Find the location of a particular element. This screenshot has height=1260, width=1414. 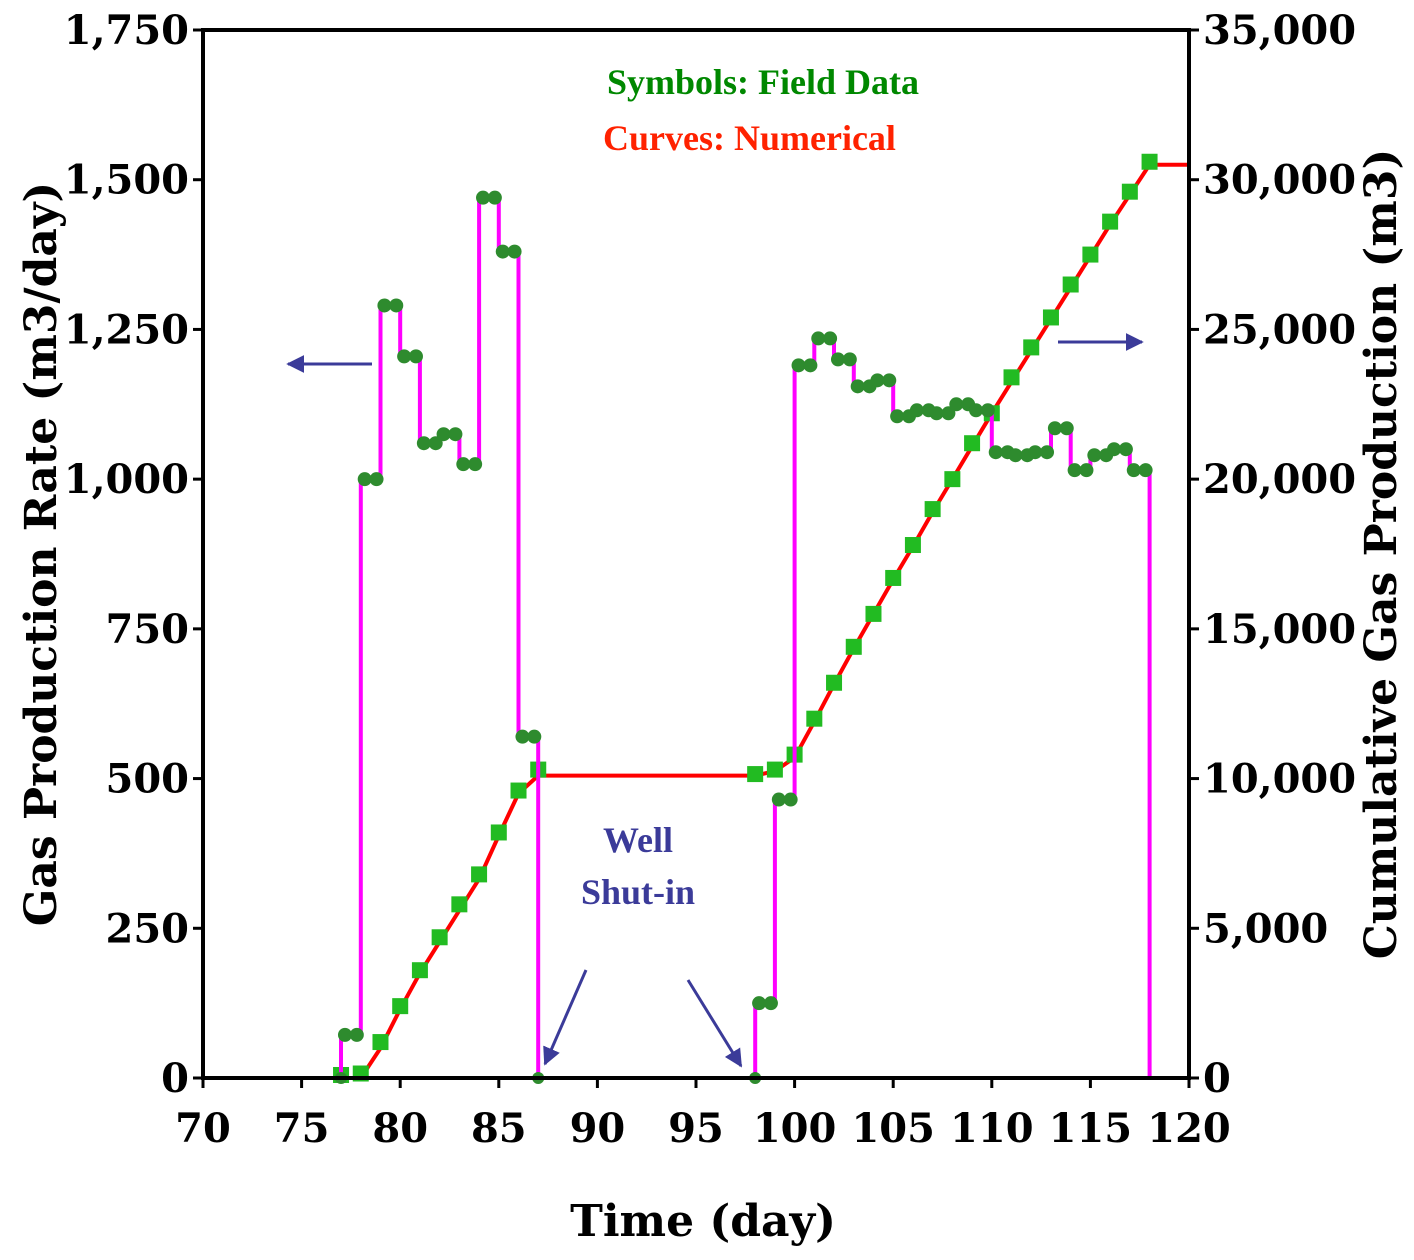

y-right-tick-label: 20,000 is located at coordinates (1279, 479).